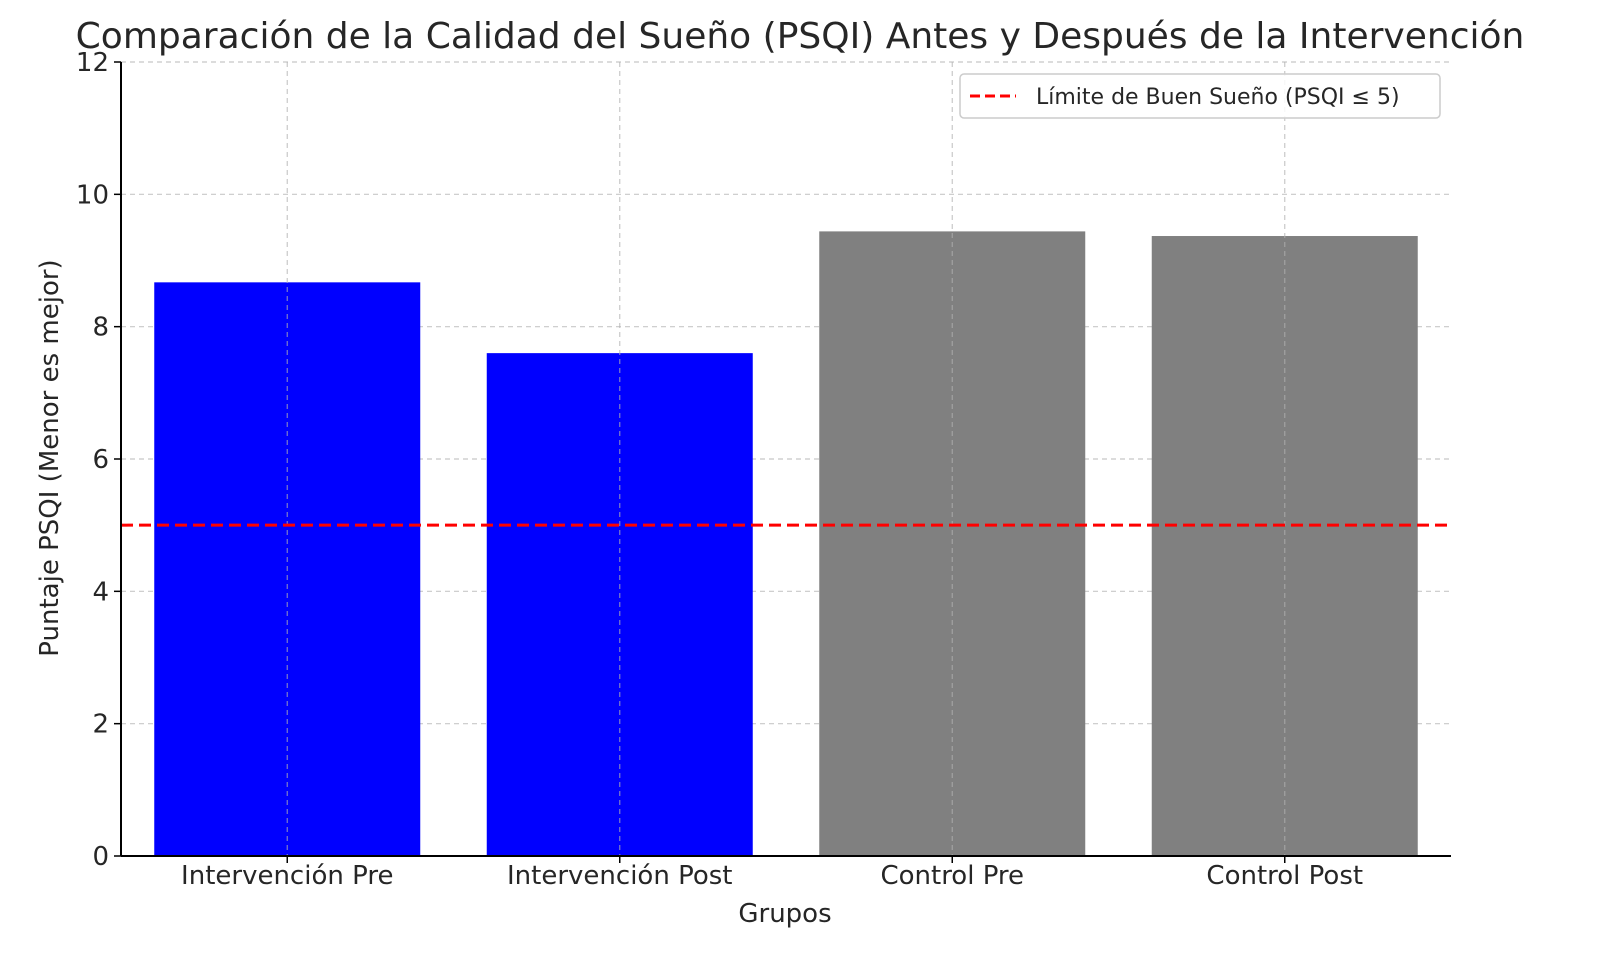 Image resolution: width=1600 pixels, height=969 pixels. Describe the element at coordinates (1284, 876) in the screenshot. I see `x-tick-label: Control Post` at that location.